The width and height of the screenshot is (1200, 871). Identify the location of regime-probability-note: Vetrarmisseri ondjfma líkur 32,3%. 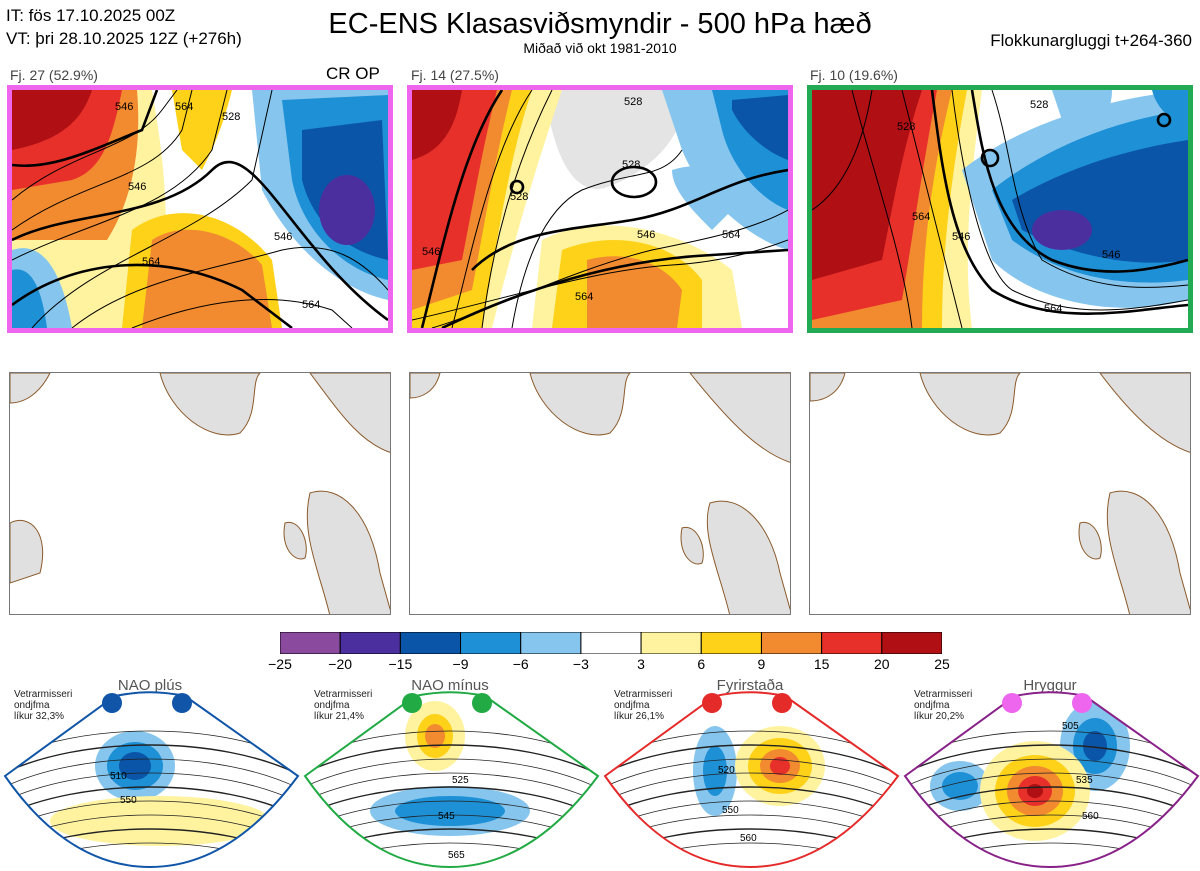
(43, 705).